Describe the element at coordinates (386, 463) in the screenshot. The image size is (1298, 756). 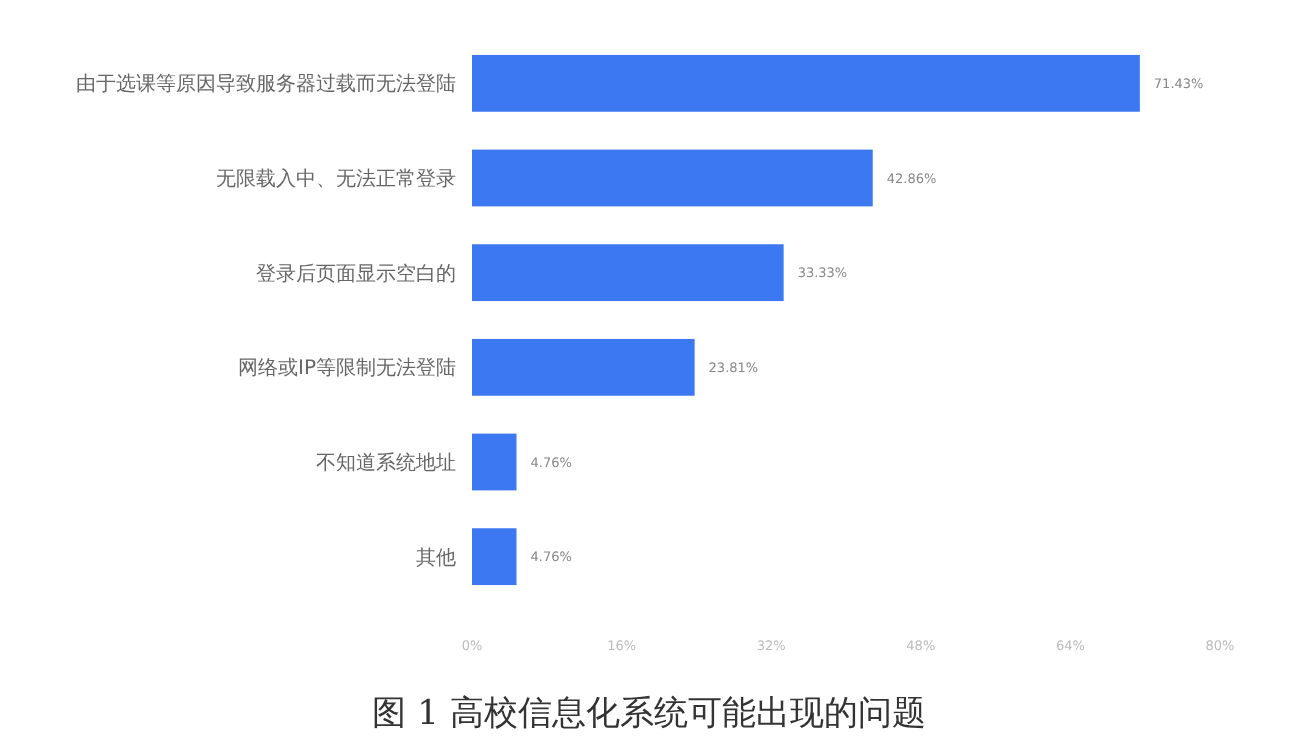
I see `y-tick-label: 不知道系统地址` at that location.